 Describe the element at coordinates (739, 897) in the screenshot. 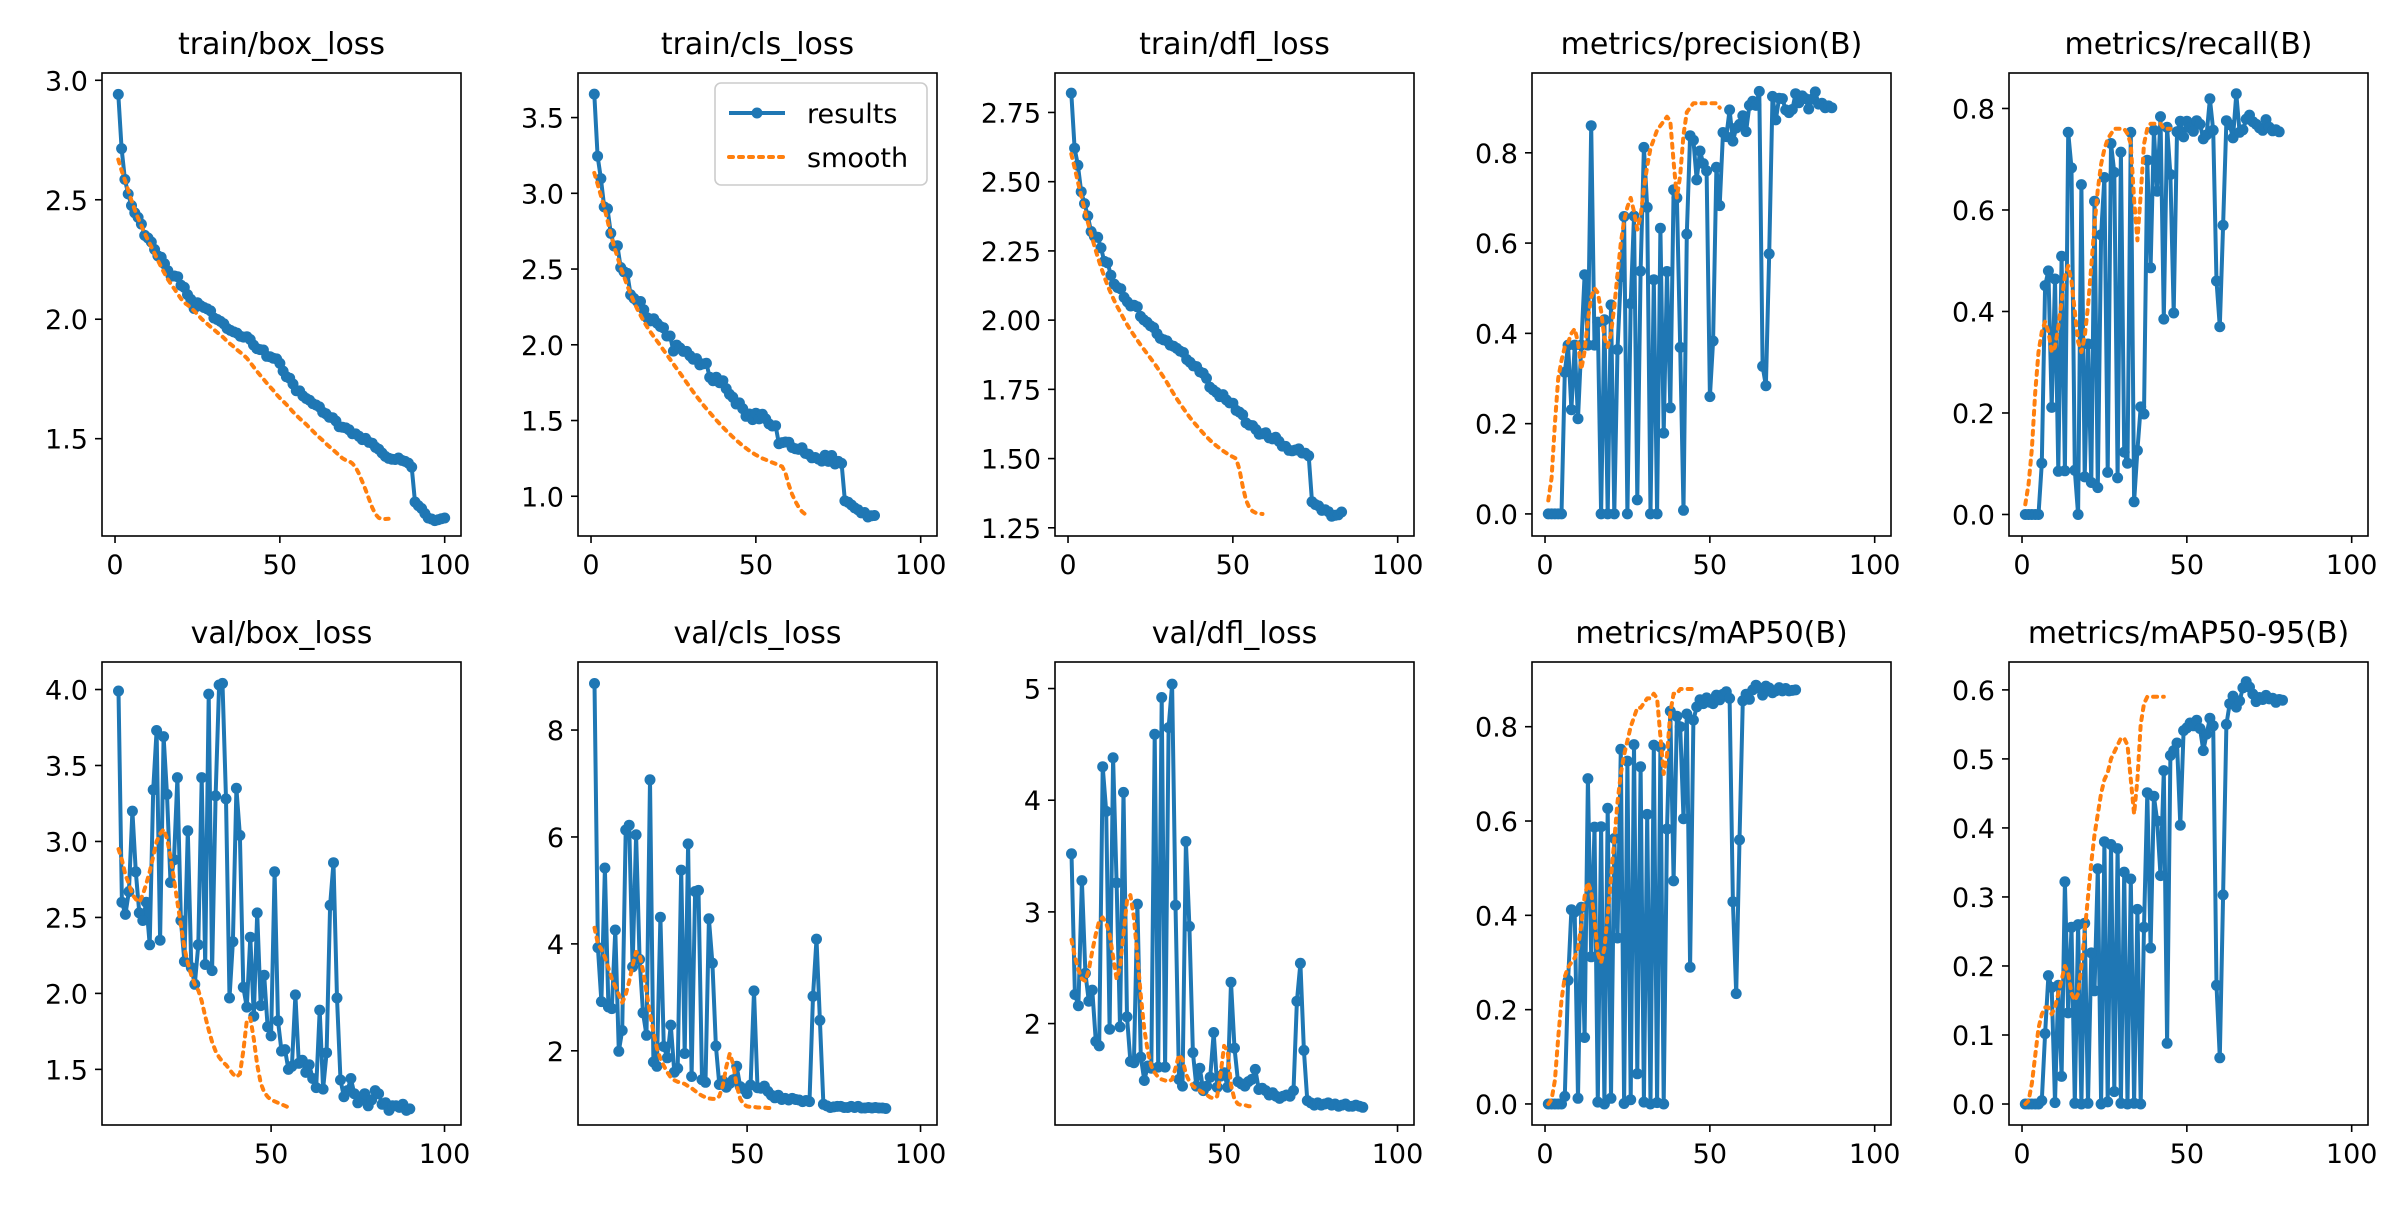

I see `series-line-results` at that location.